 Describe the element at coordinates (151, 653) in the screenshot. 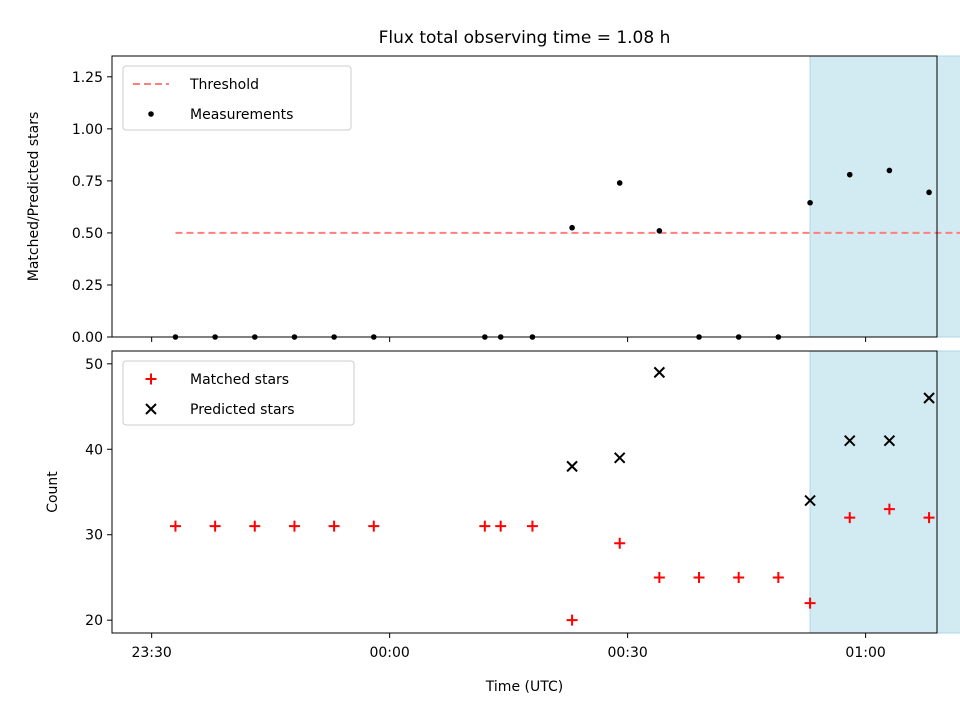

I see `x-tick-label: 23:30` at that location.